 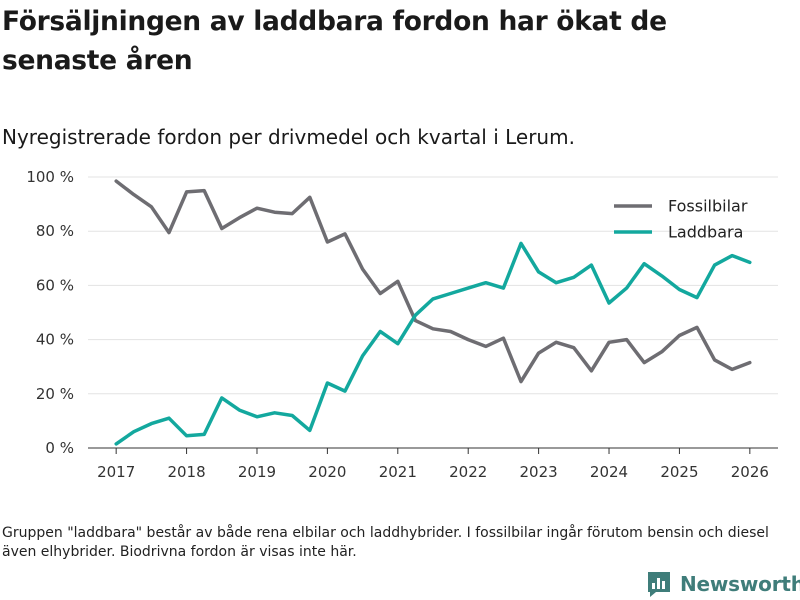 I want to click on x-tick-label: 2026, so click(x=750, y=472).